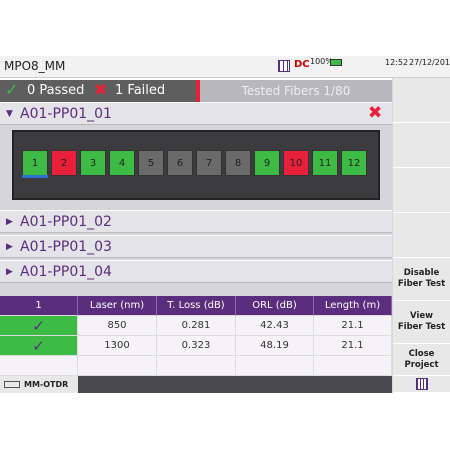 The width and height of the screenshot is (450, 450). Describe the element at coordinates (35, 163) in the screenshot. I see `fiber: 1` at that location.